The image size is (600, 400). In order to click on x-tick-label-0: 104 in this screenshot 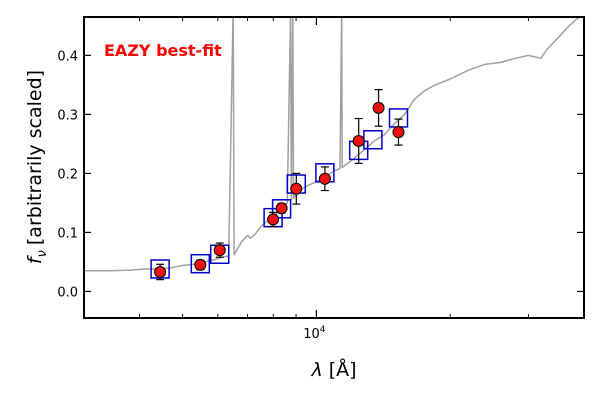, I will do `click(314, 333)`.